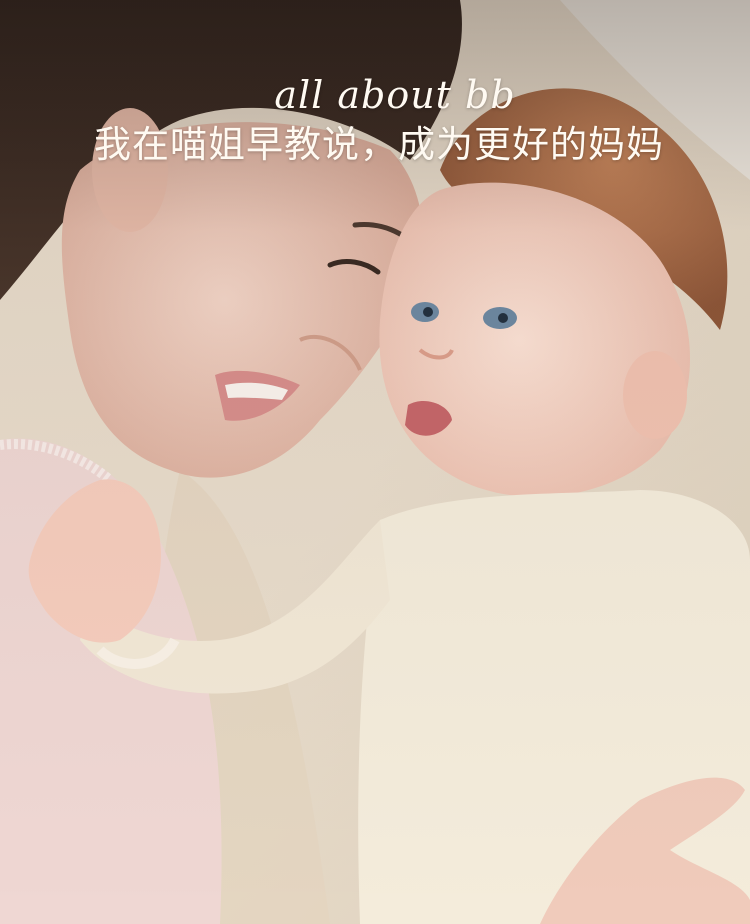  I want to click on headline: 我在喵姐早教说，成为更好的妈妈, so click(375, 145).